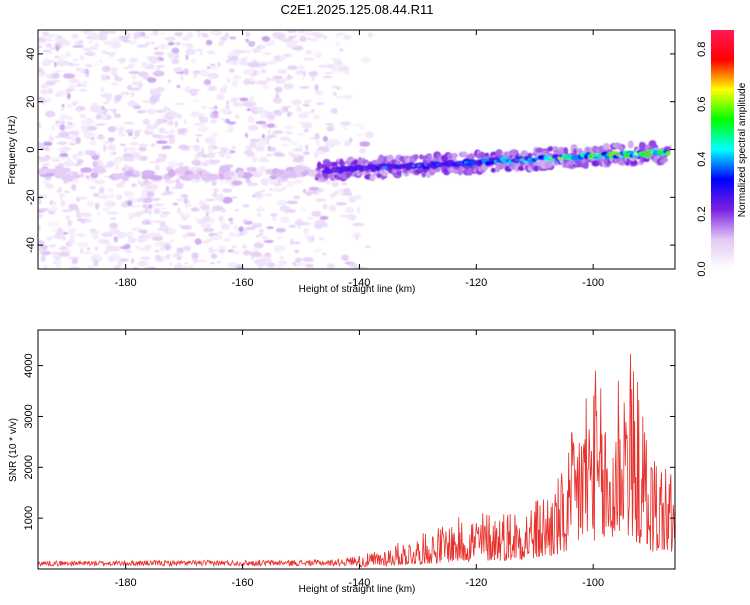  I want to click on y-tick-label: 4000, so click(29, 365).